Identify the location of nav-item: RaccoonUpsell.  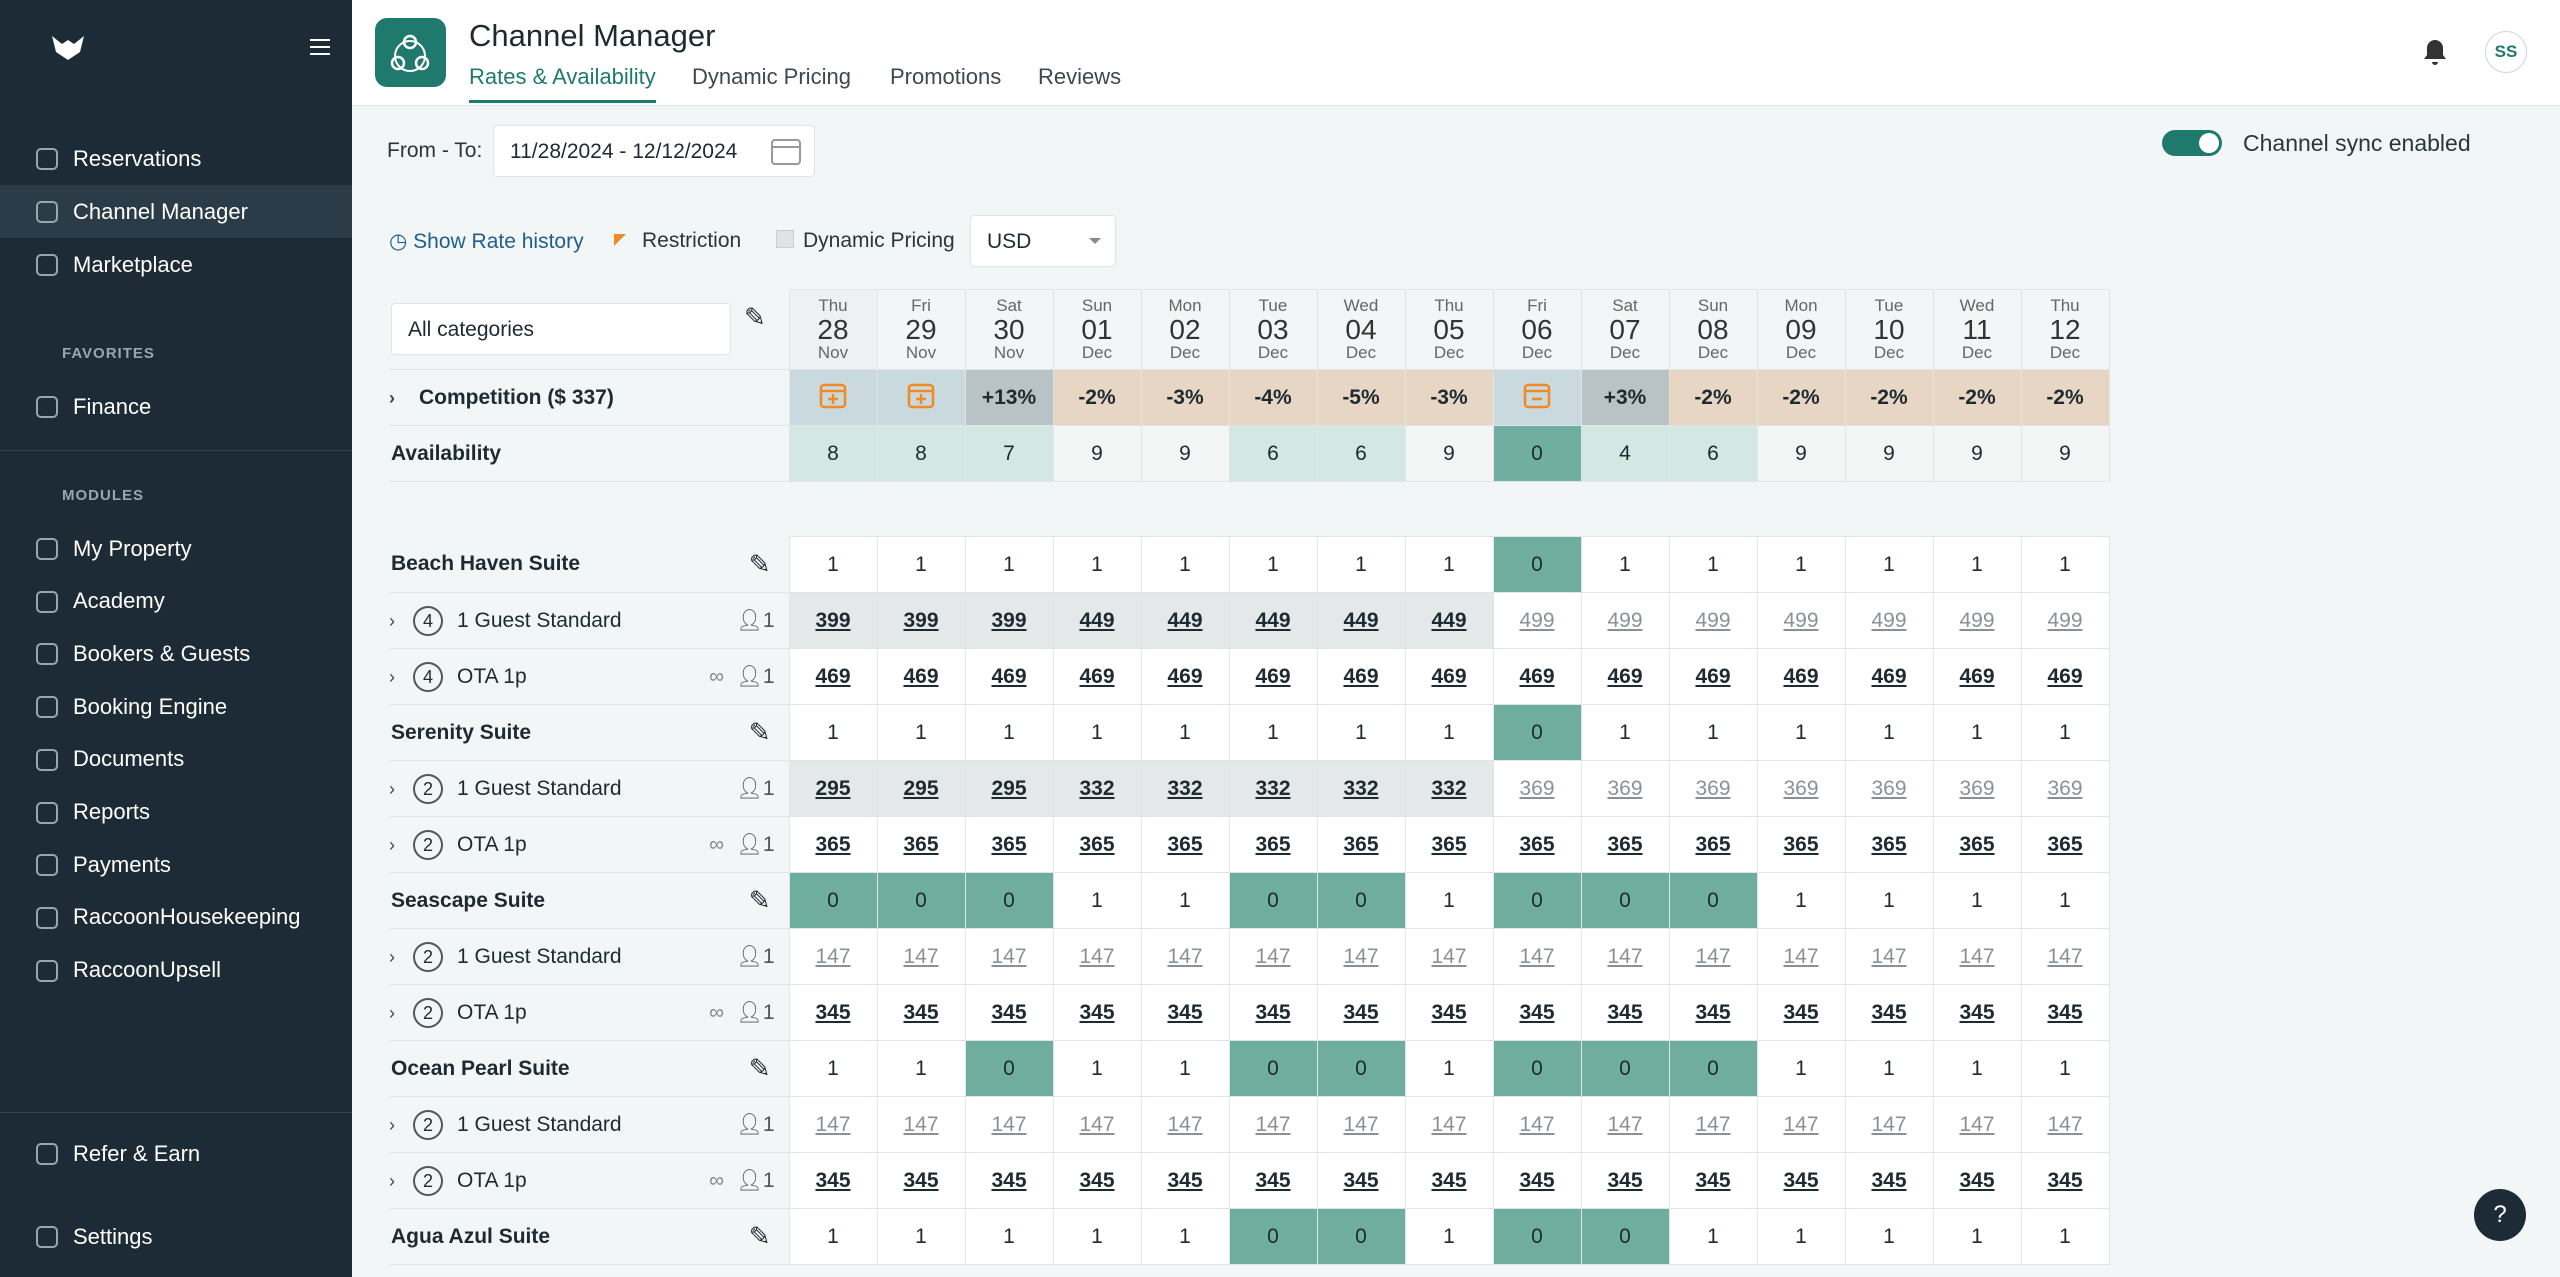
(176, 970).